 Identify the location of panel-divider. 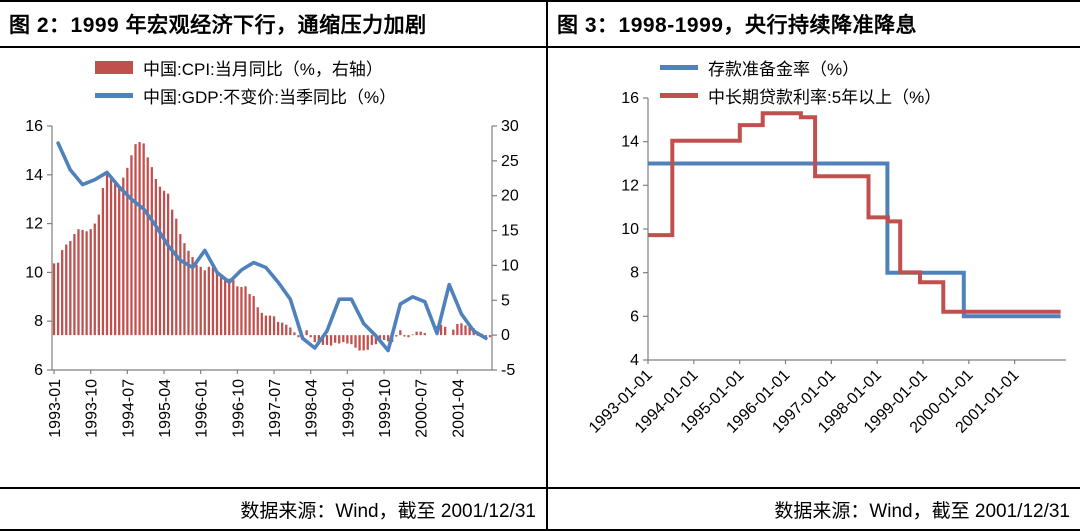
(547, 265).